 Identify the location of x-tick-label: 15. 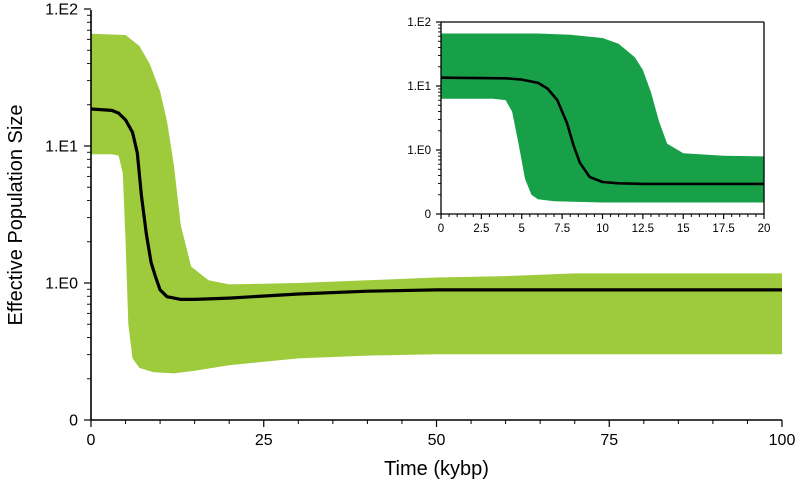
(683, 229).